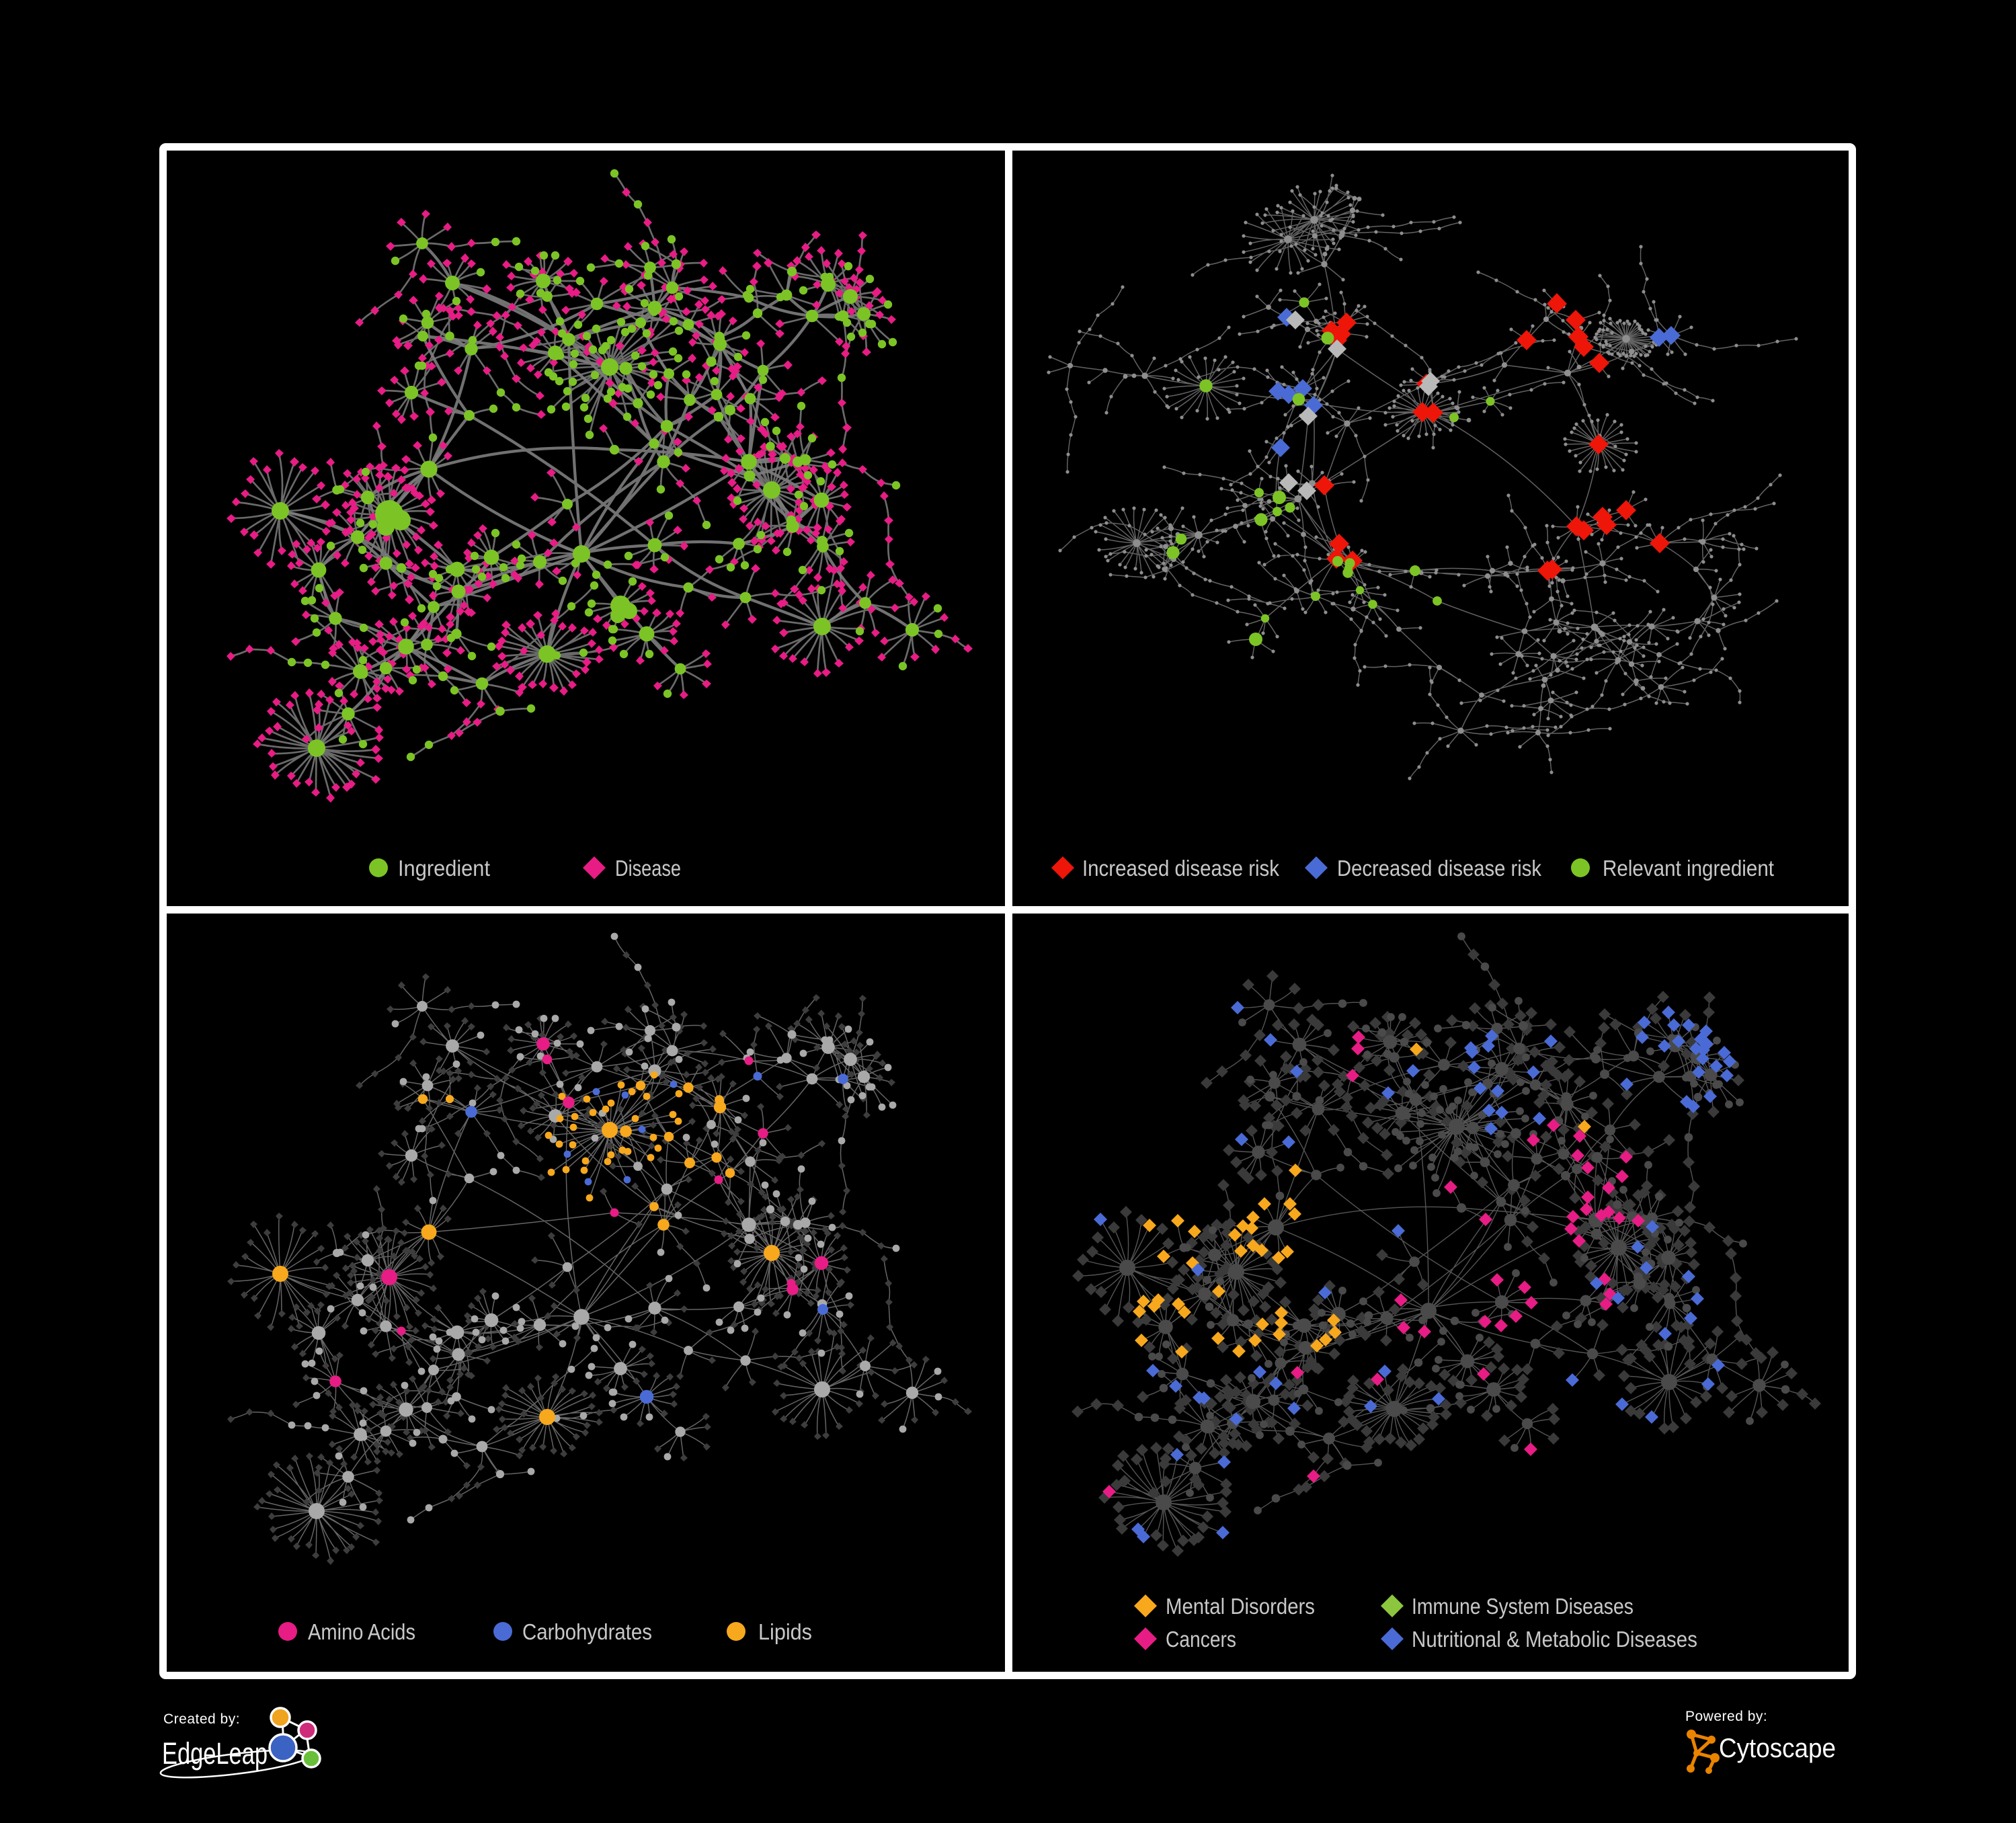  I want to click on svg-text: Ingredient, so click(444, 868).